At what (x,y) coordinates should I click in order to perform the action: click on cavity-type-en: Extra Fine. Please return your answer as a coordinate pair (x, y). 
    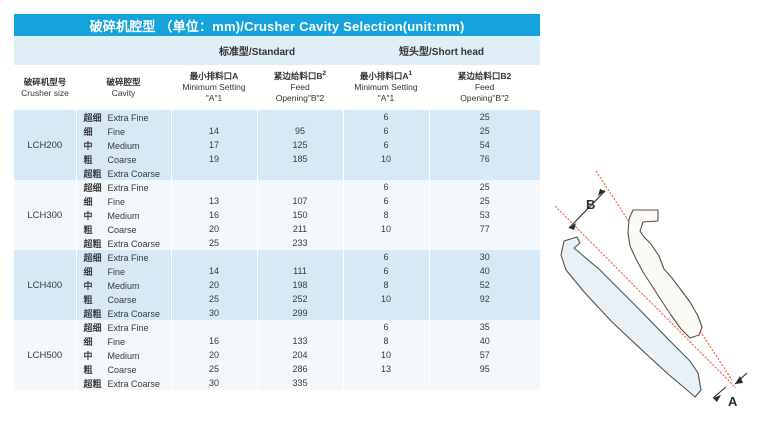
    Looking at the image, I should click on (128, 117).